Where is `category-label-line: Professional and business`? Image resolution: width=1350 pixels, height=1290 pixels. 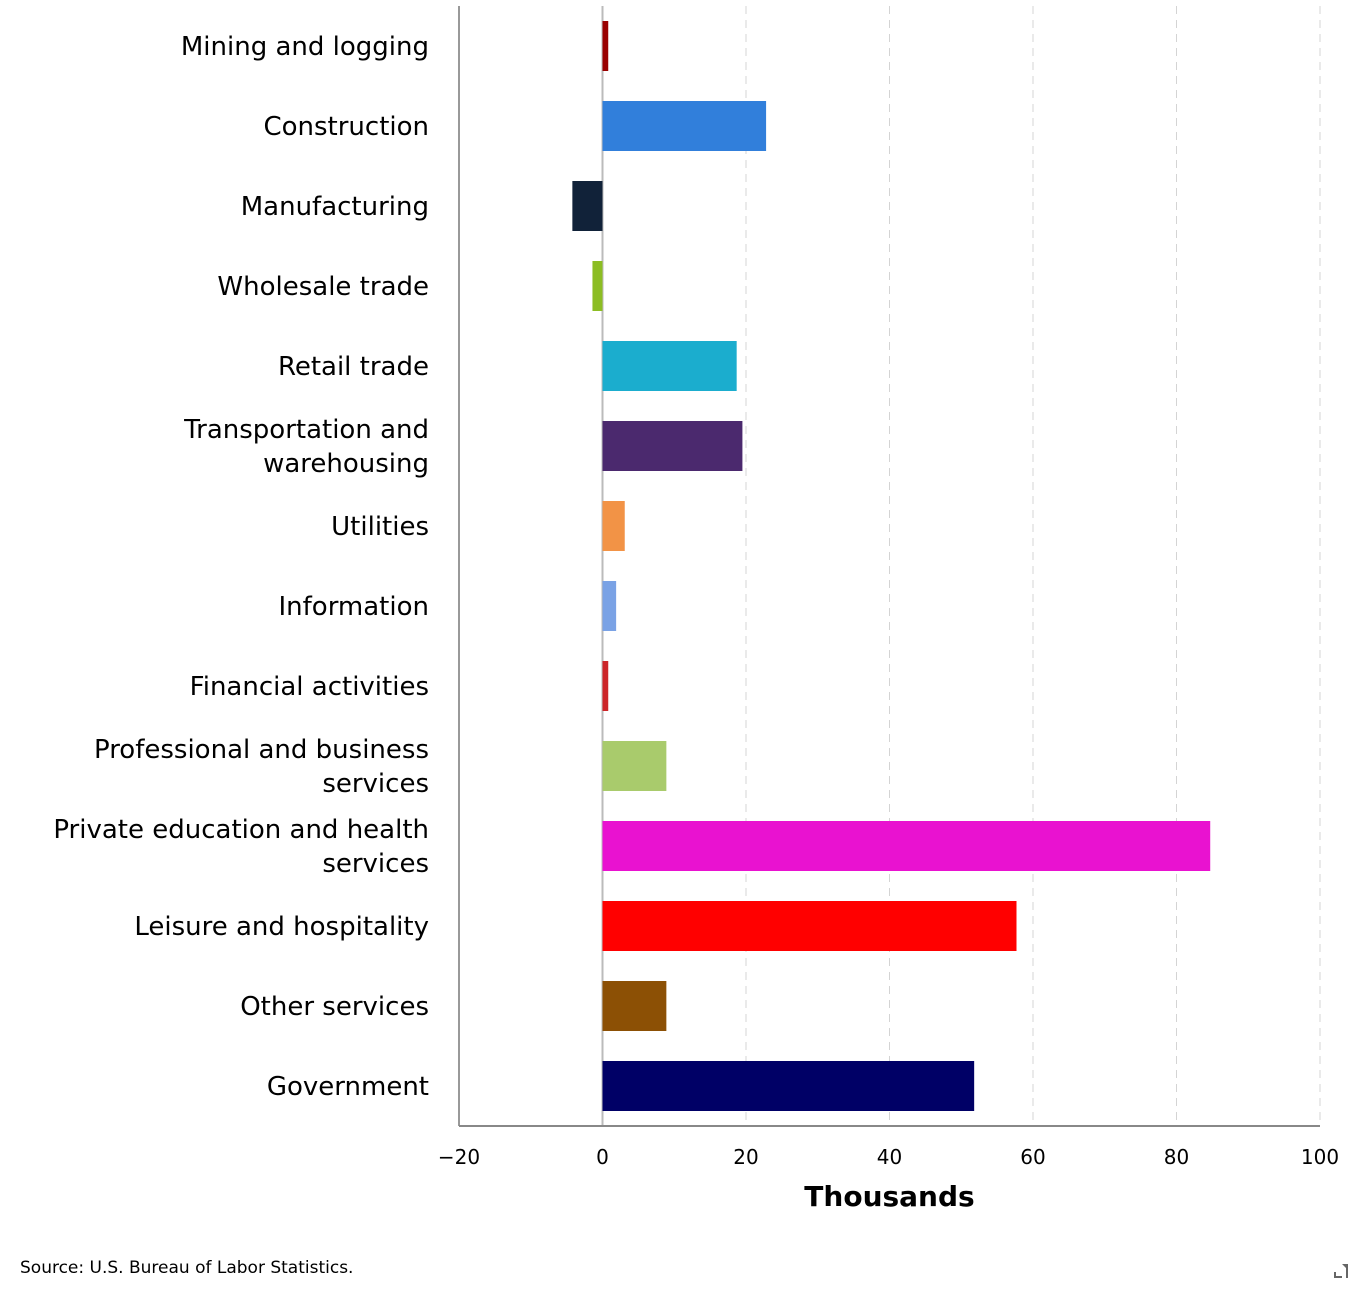
category-label-line: Professional and business is located at coordinates (261, 750).